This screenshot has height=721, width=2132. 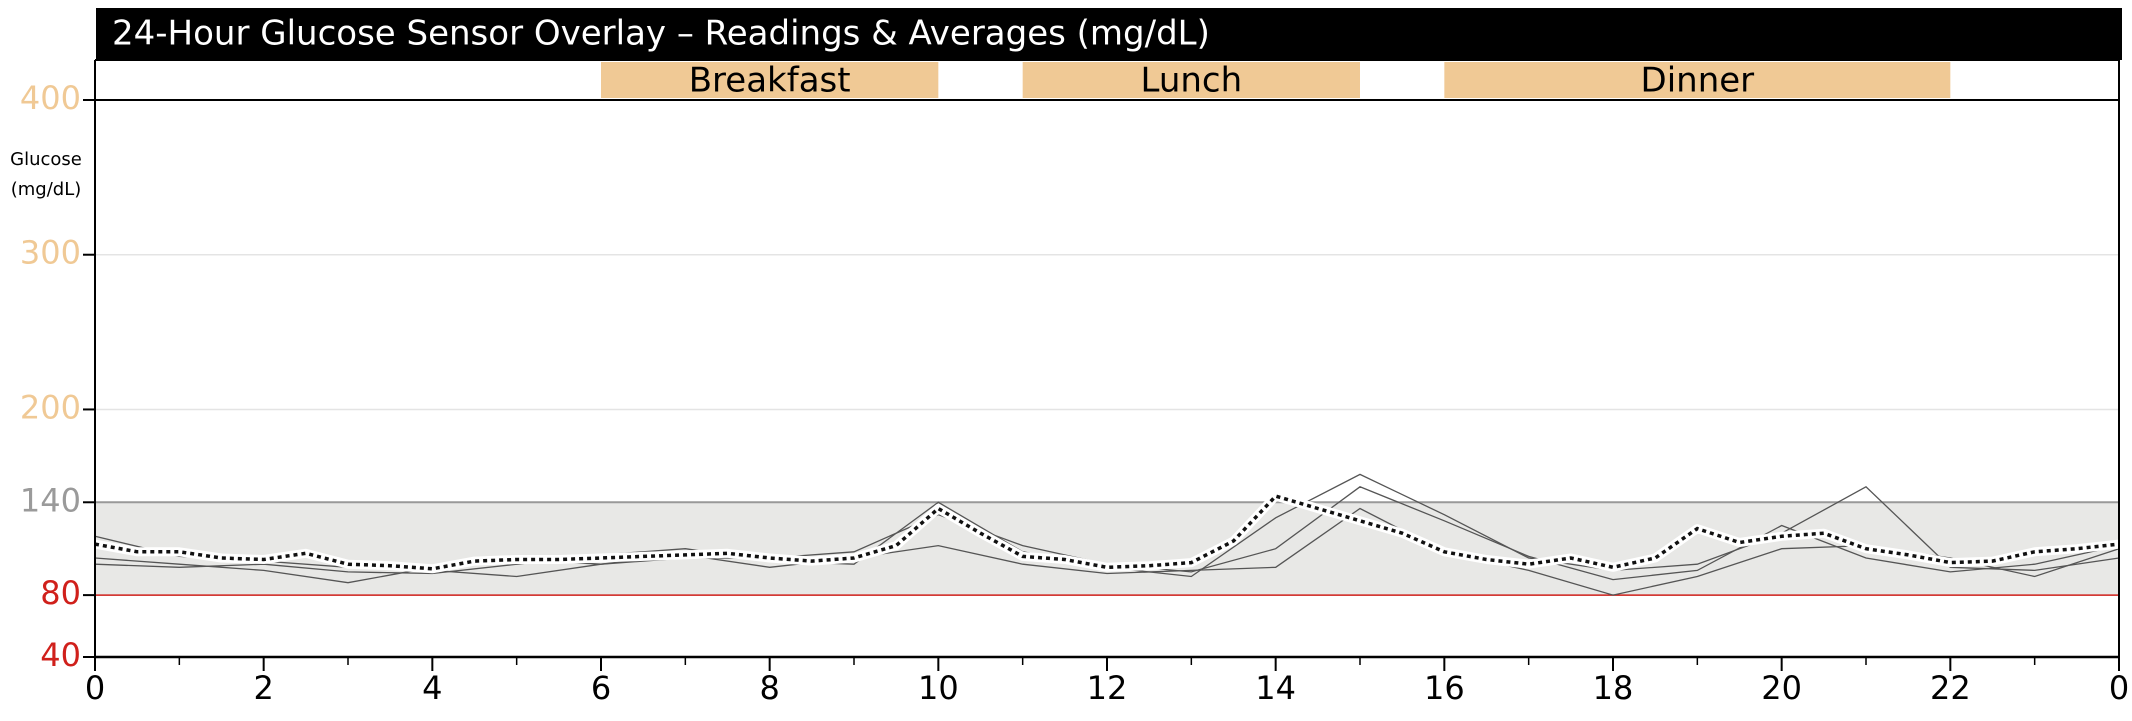 What do you see at coordinates (938, 688) in the screenshot?
I see `x-tick-label: 10` at bounding box center [938, 688].